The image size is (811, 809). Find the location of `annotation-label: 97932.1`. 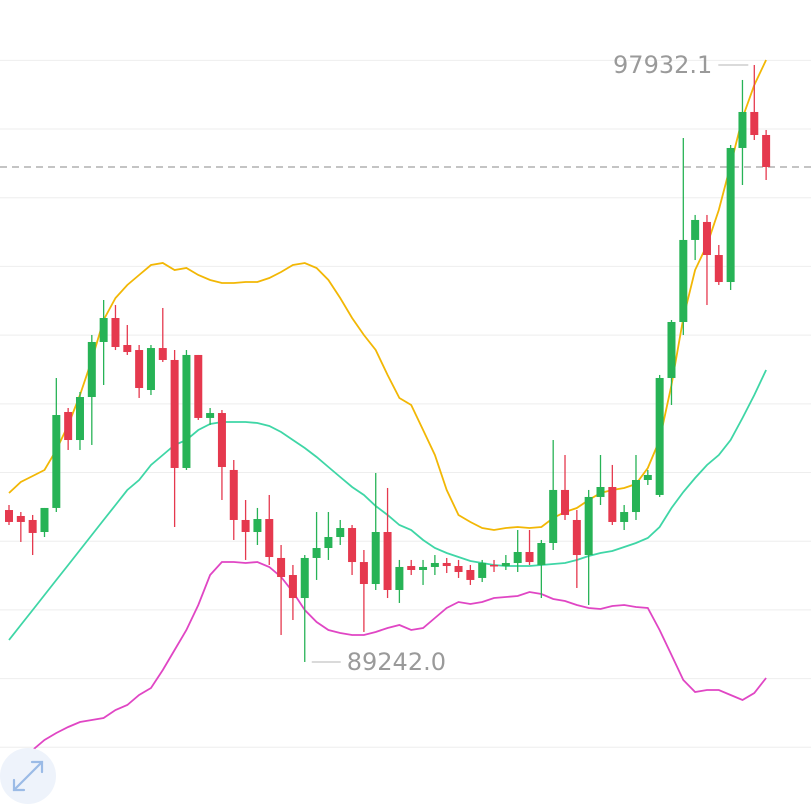

annotation-label: 97932.1 is located at coordinates (662, 65).